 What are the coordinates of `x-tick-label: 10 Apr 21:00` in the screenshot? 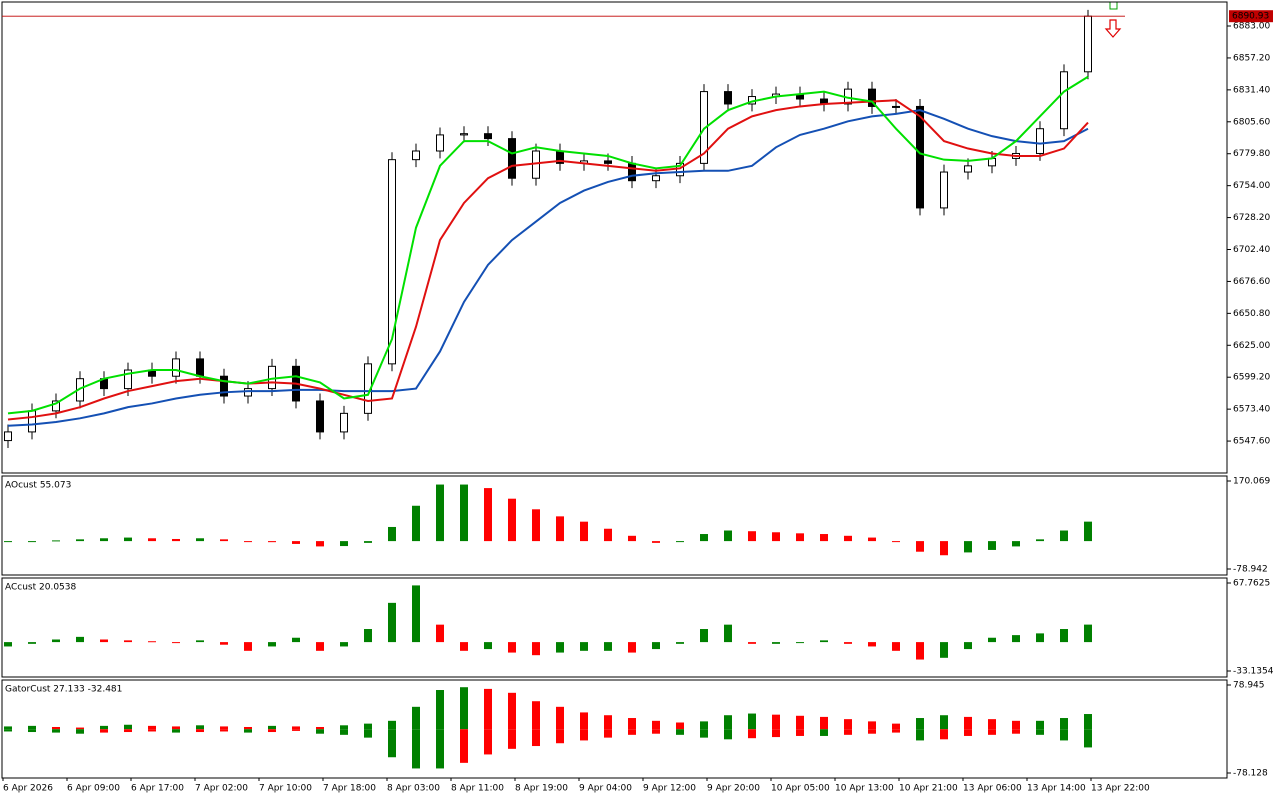 It's located at (928, 789).